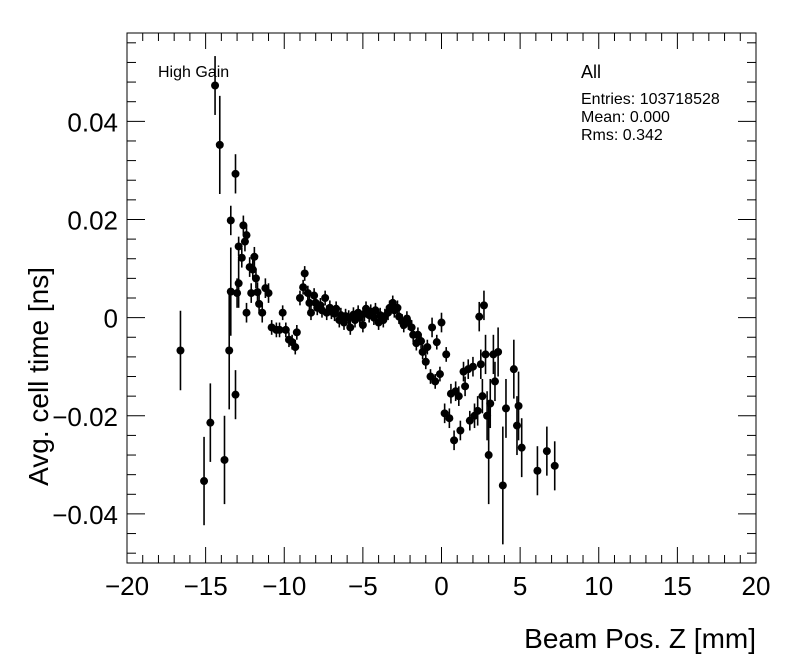 This screenshot has width=796, height=672. Describe the element at coordinates (756, 586) in the screenshot. I see `x-tick-label: 20` at that location.